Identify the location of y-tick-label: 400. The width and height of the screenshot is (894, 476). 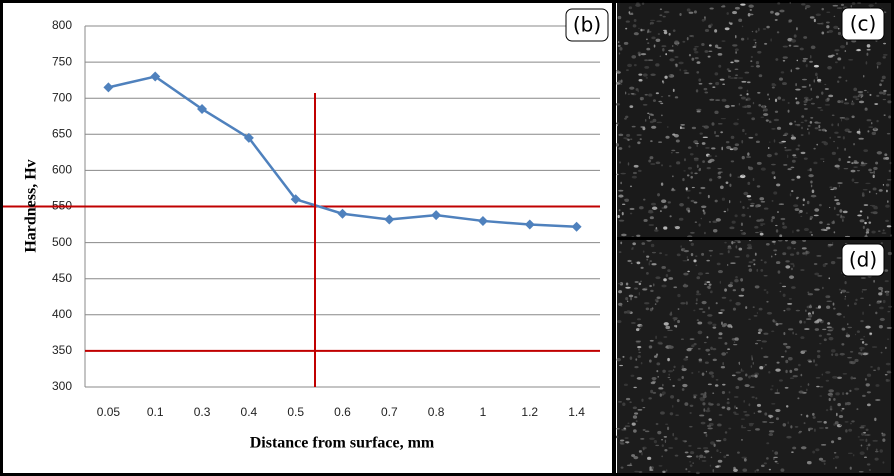
(62, 314).